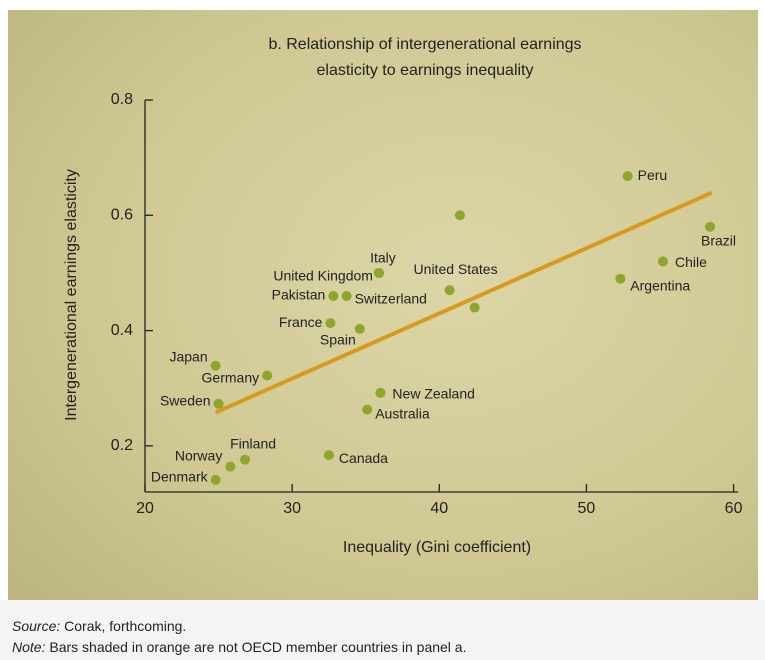 The width and height of the screenshot is (765, 660). I want to click on point-label: New Zealand, so click(433, 394).